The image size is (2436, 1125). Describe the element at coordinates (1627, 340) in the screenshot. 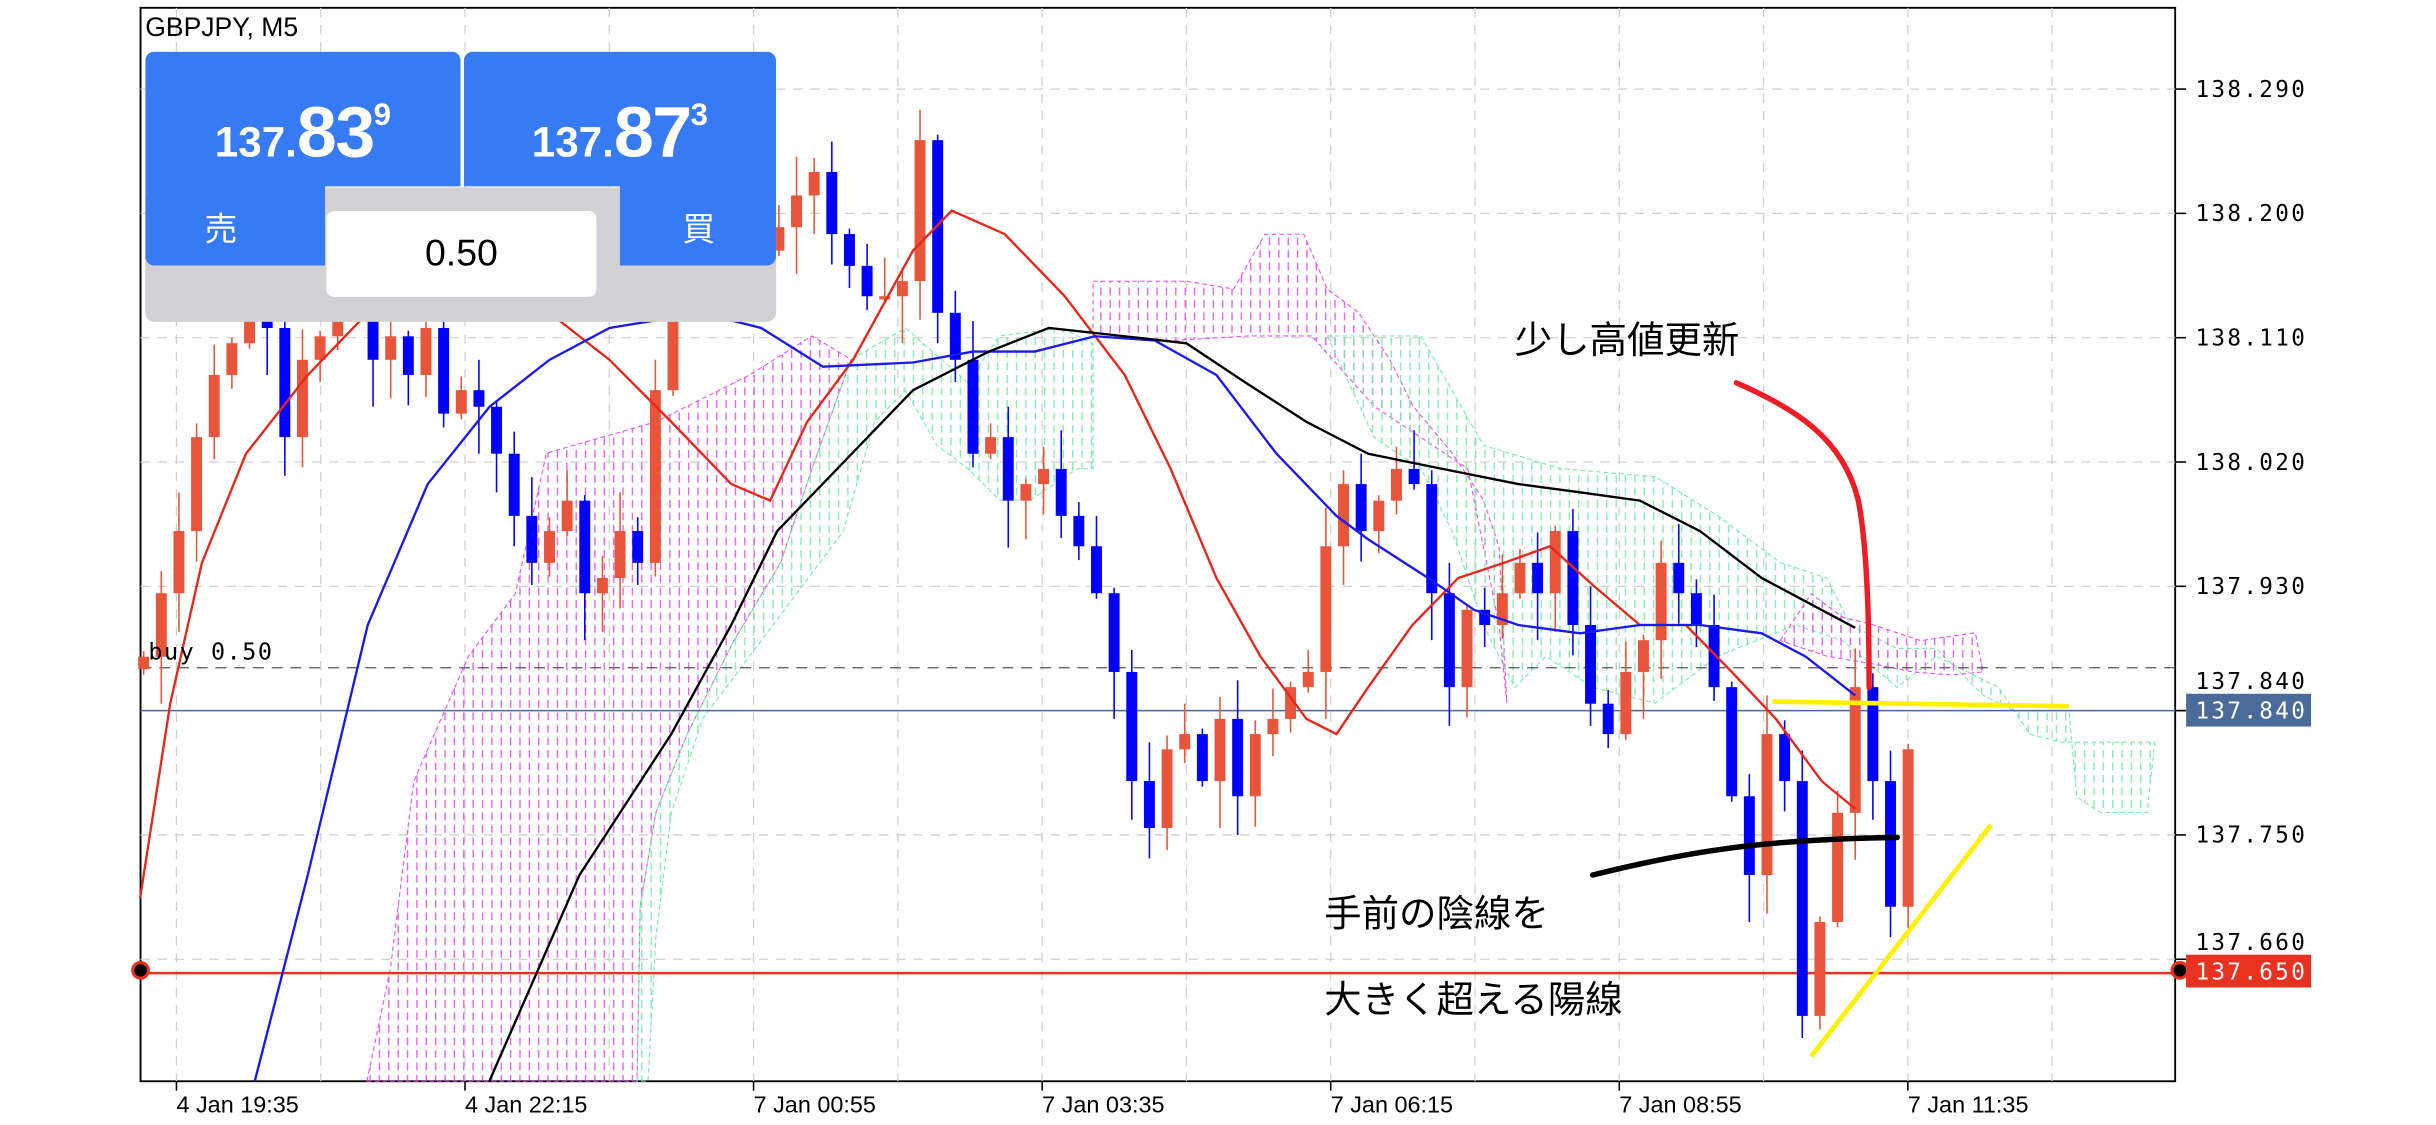

I see `annotation-text-new-high: 少し高値更新` at that location.